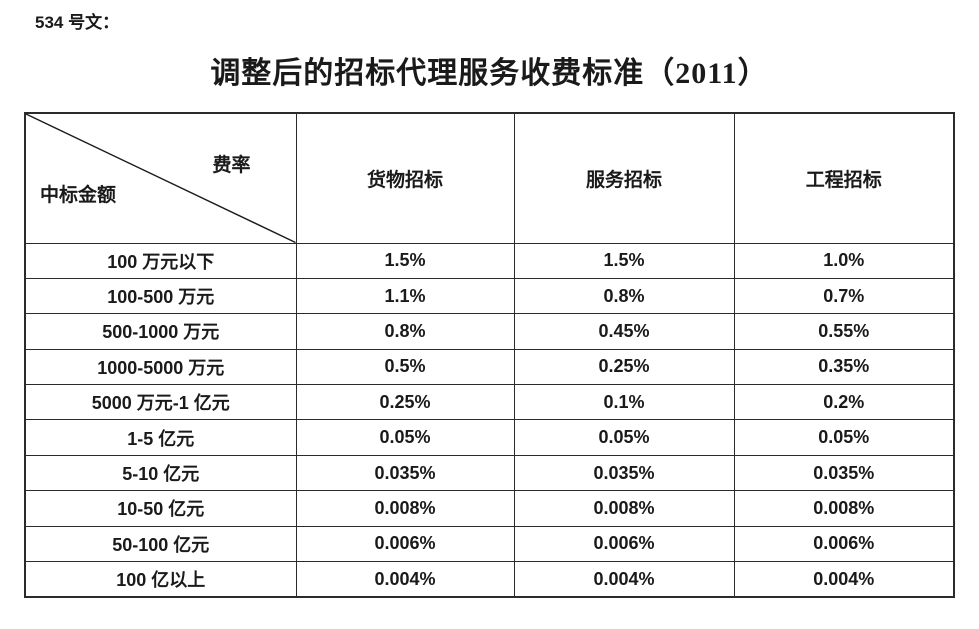 This screenshot has width=979, height=629. What do you see at coordinates (160, 579) in the screenshot?
I see `row-label-cell: 100 亿以上` at bounding box center [160, 579].